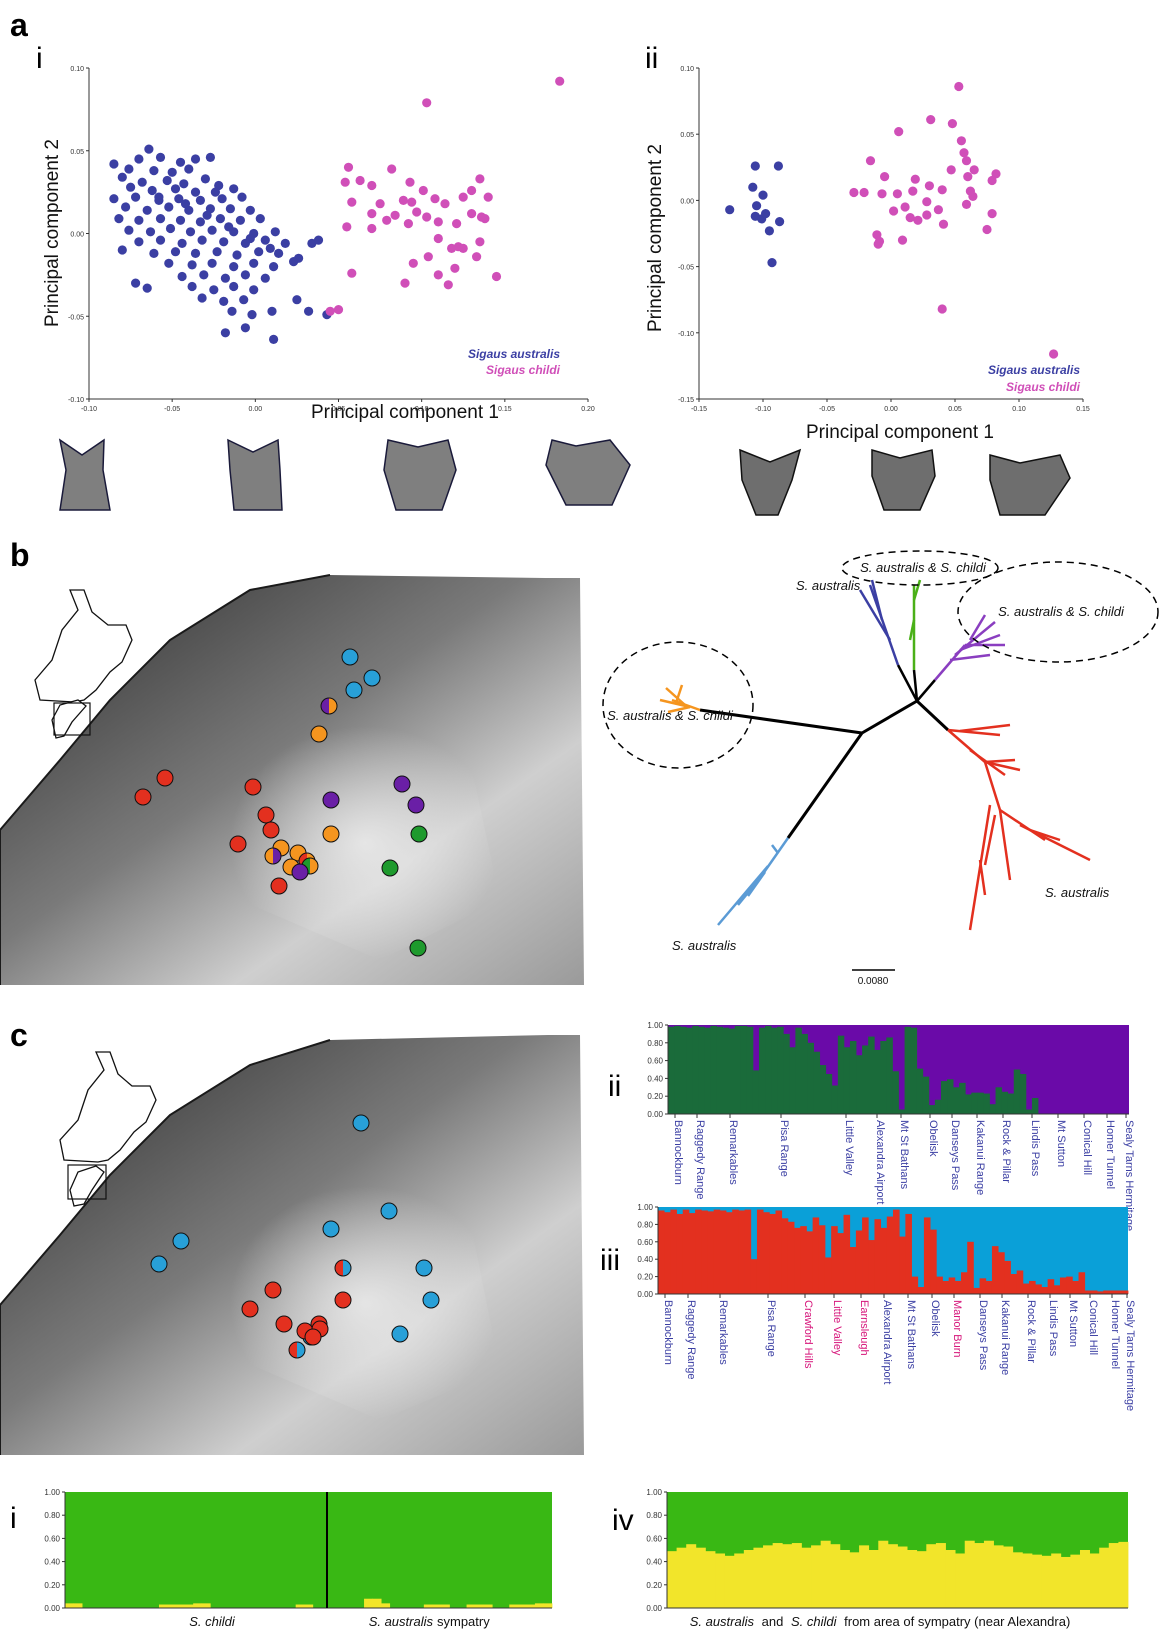 The image size is (1163, 1632). Describe the element at coordinates (980, 1157) in the screenshot. I see `site-label: Kakanui Range` at that location.